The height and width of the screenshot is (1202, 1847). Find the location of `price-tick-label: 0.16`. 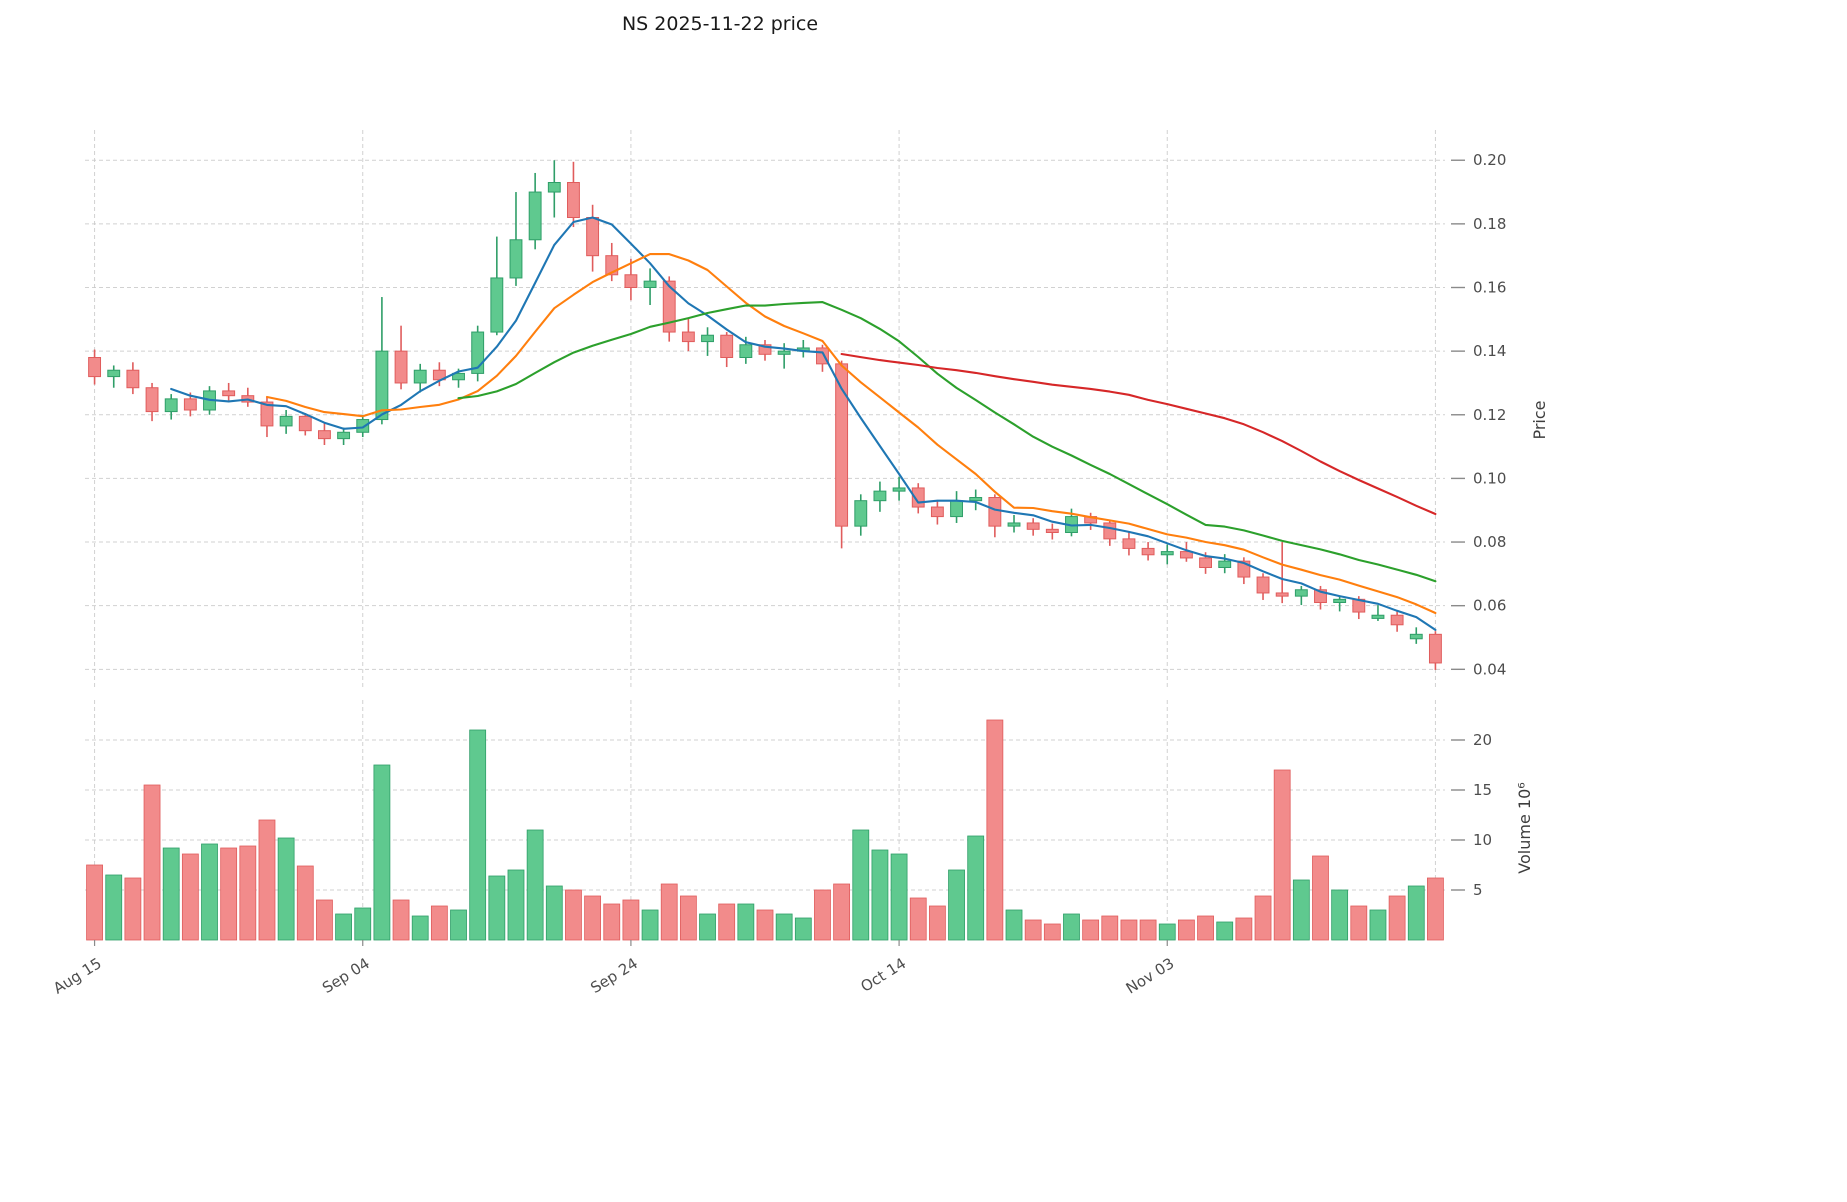

price-tick-label: 0.16 is located at coordinates (1489, 288).